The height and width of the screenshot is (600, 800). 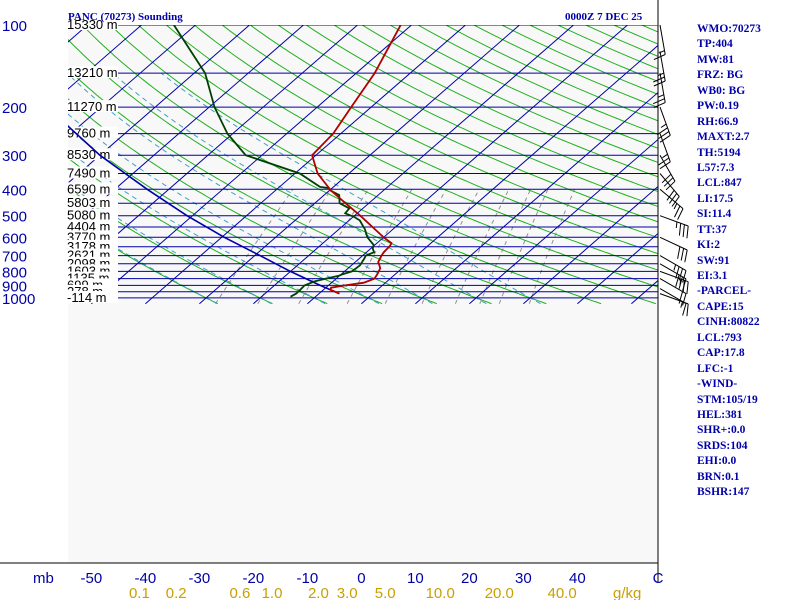 I want to click on sounding-index: L57:7.3, so click(x=716, y=167).